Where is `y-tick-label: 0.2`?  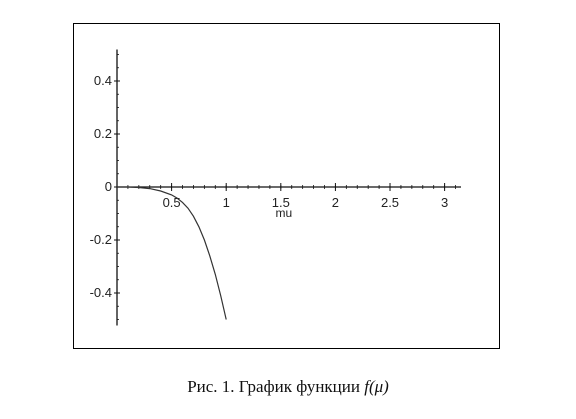
y-tick-label: 0.2 is located at coordinates (103, 133).